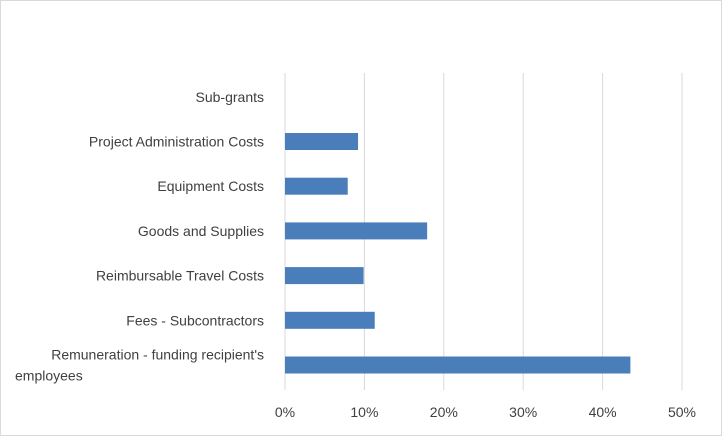 This screenshot has width=722, height=436. Describe the element at coordinates (157, 355) in the screenshot. I see `category-label: Remuneration - funding recipient's` at that location.